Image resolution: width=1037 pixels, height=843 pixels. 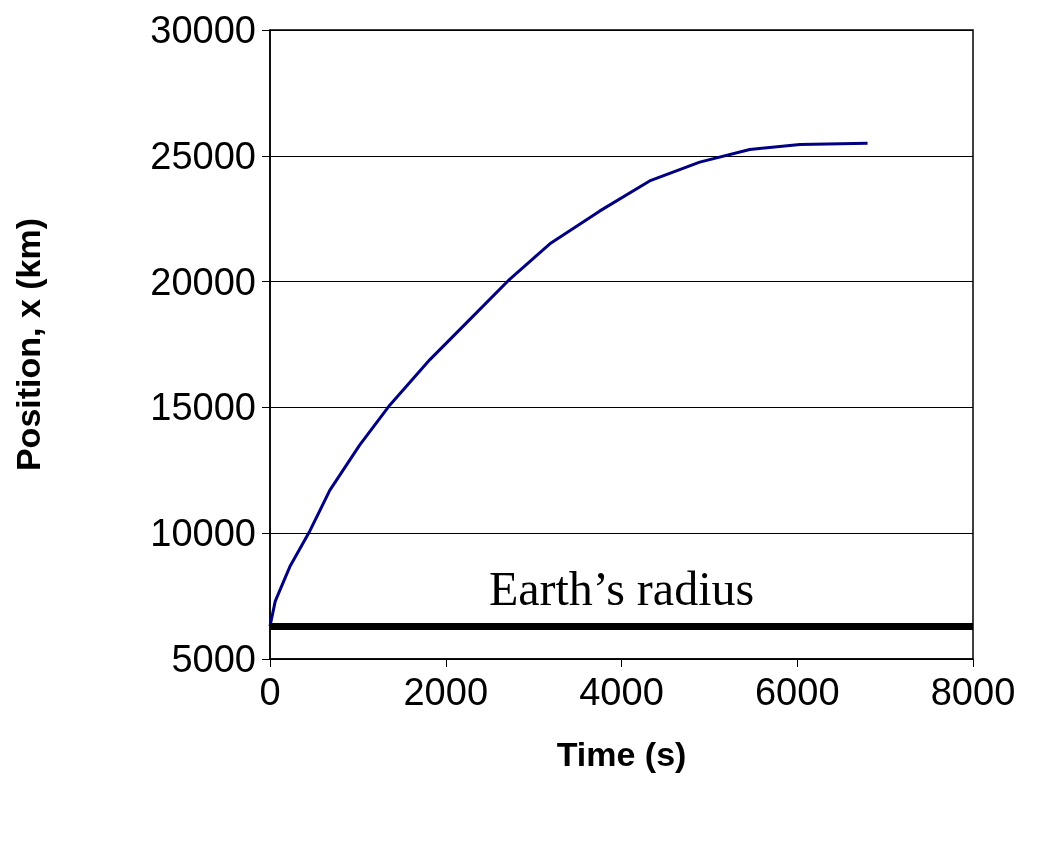 I want to click on y-axis-title: Position, x (km), so click(x=28, y=344).